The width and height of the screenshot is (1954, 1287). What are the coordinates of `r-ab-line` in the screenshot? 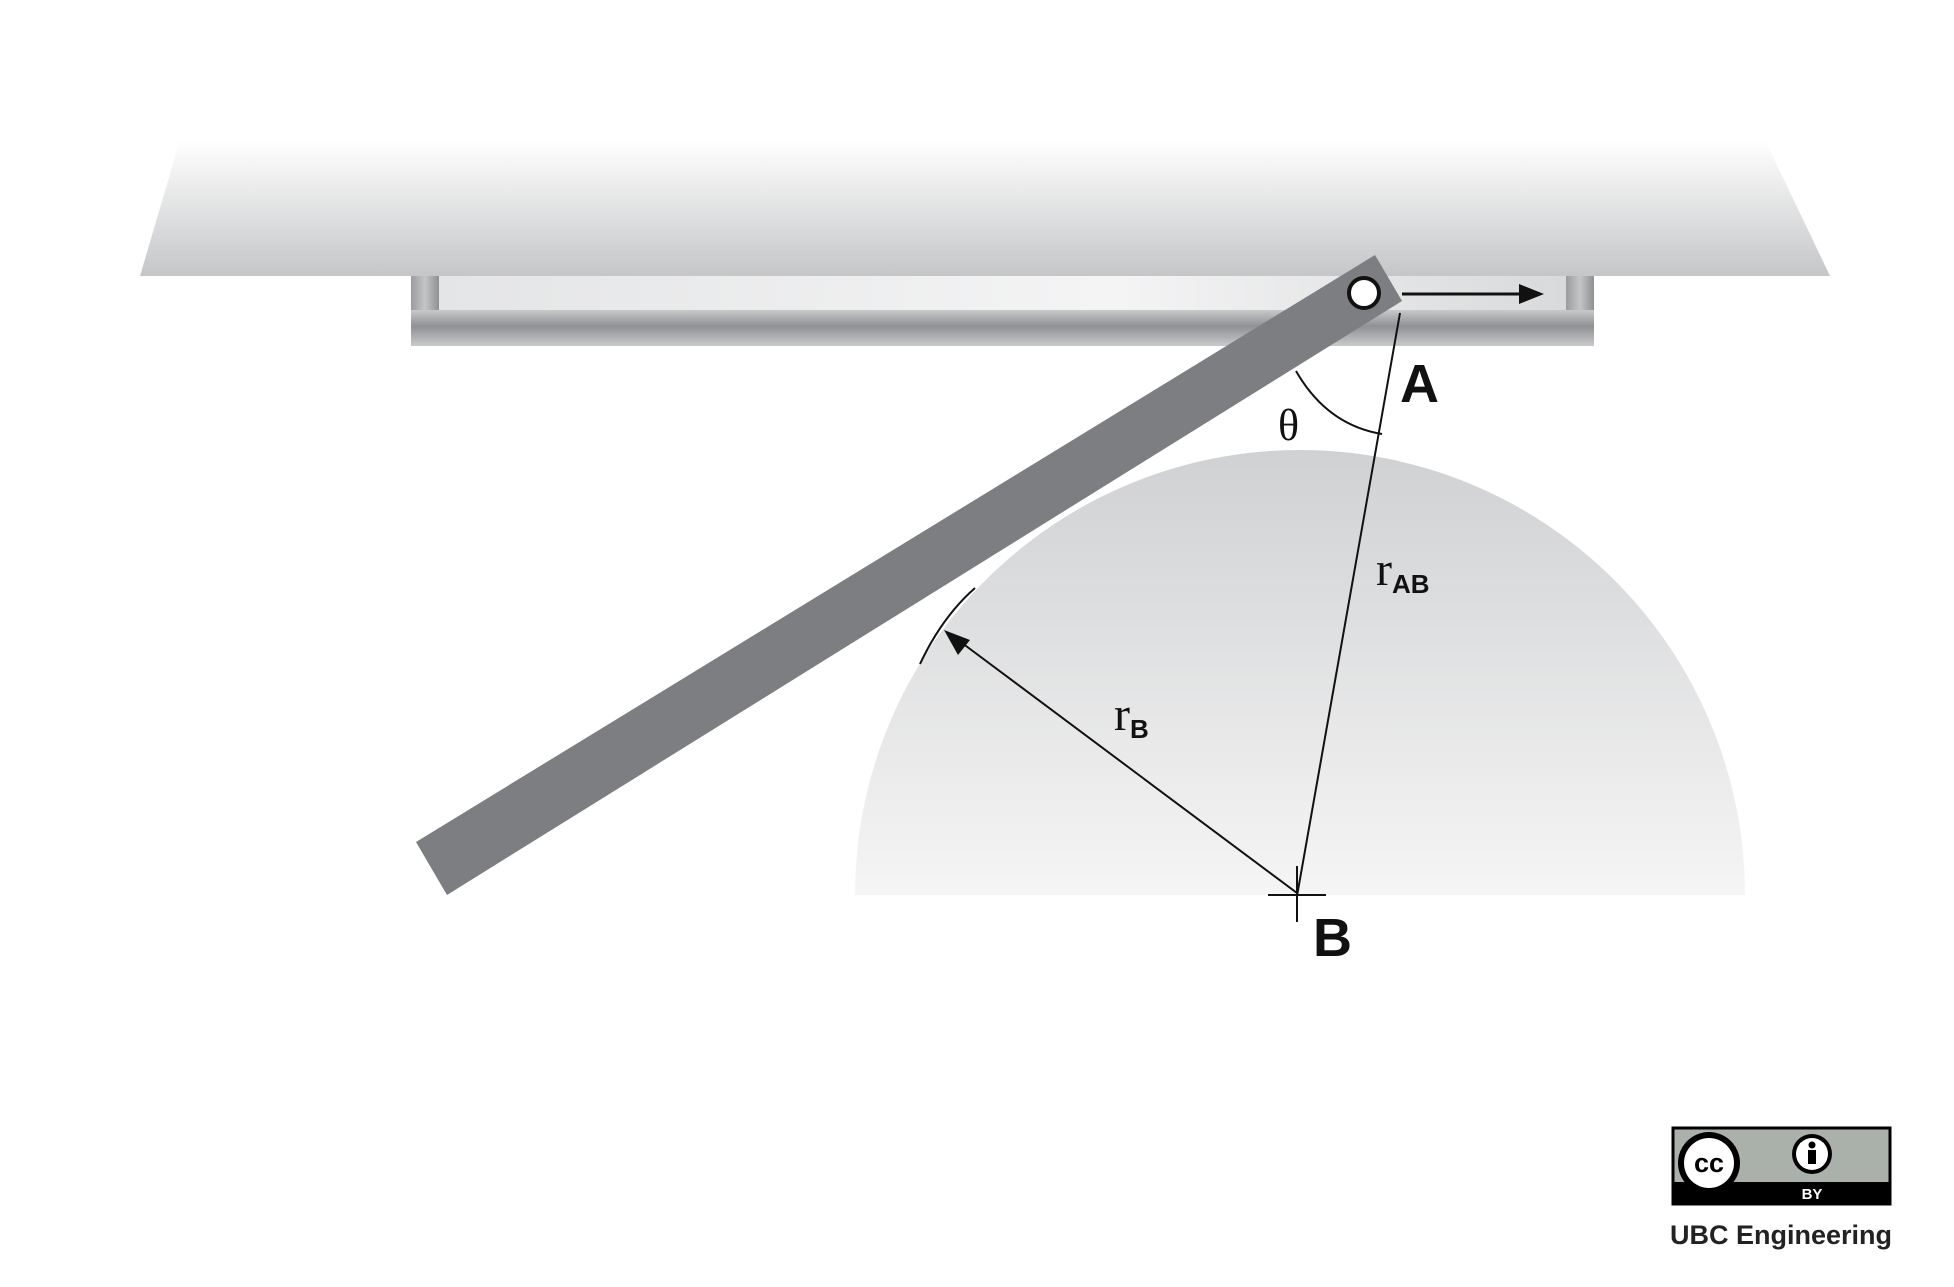 It's located at (1348, 604).